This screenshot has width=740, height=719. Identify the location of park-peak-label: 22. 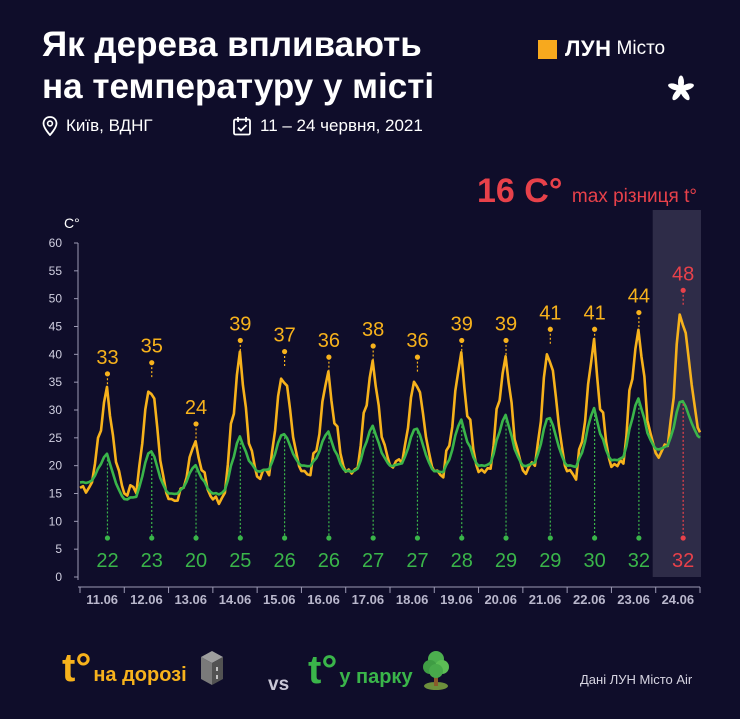
(107, 561).